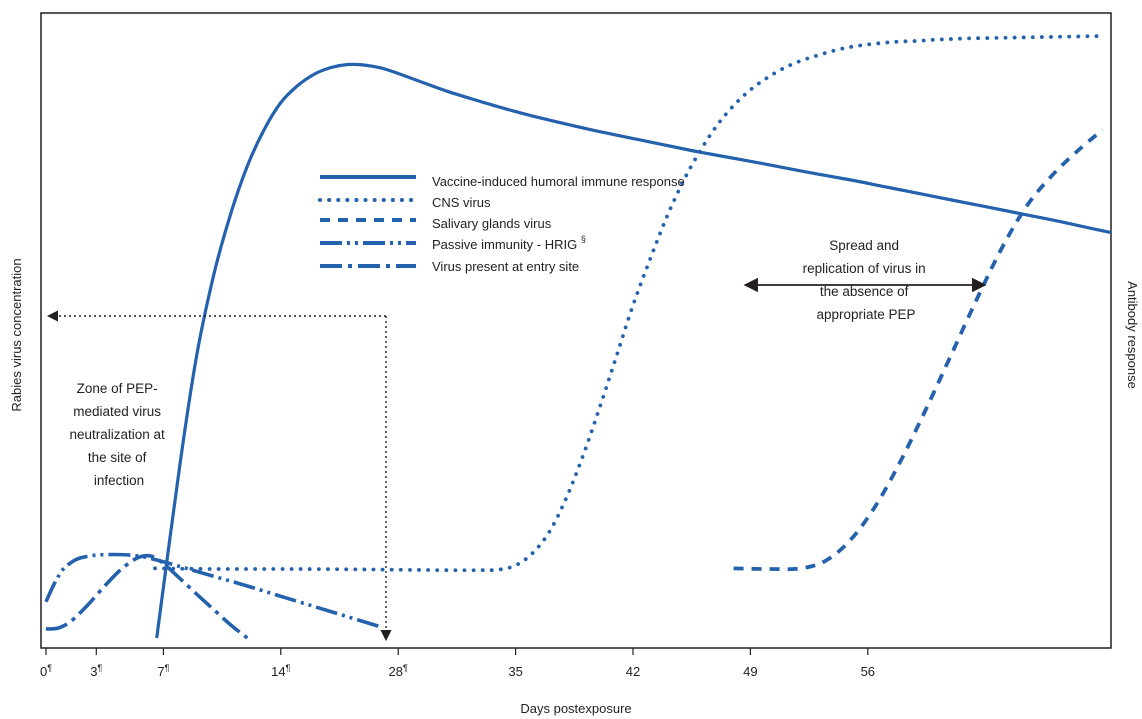 The height and width of the screenshot is (719, 1142). What do you see at coordinates (147, 596) in the screenshot?
I see `series-line-entry` at bounding box center [147, 596].